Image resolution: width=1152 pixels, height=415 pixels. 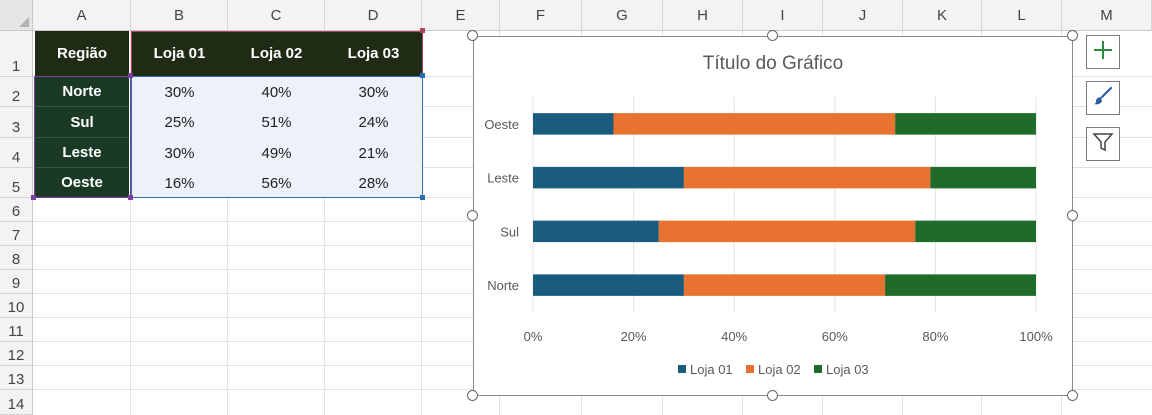 I want to click on x-tick-label: 0%, so click(x=533, y=336).